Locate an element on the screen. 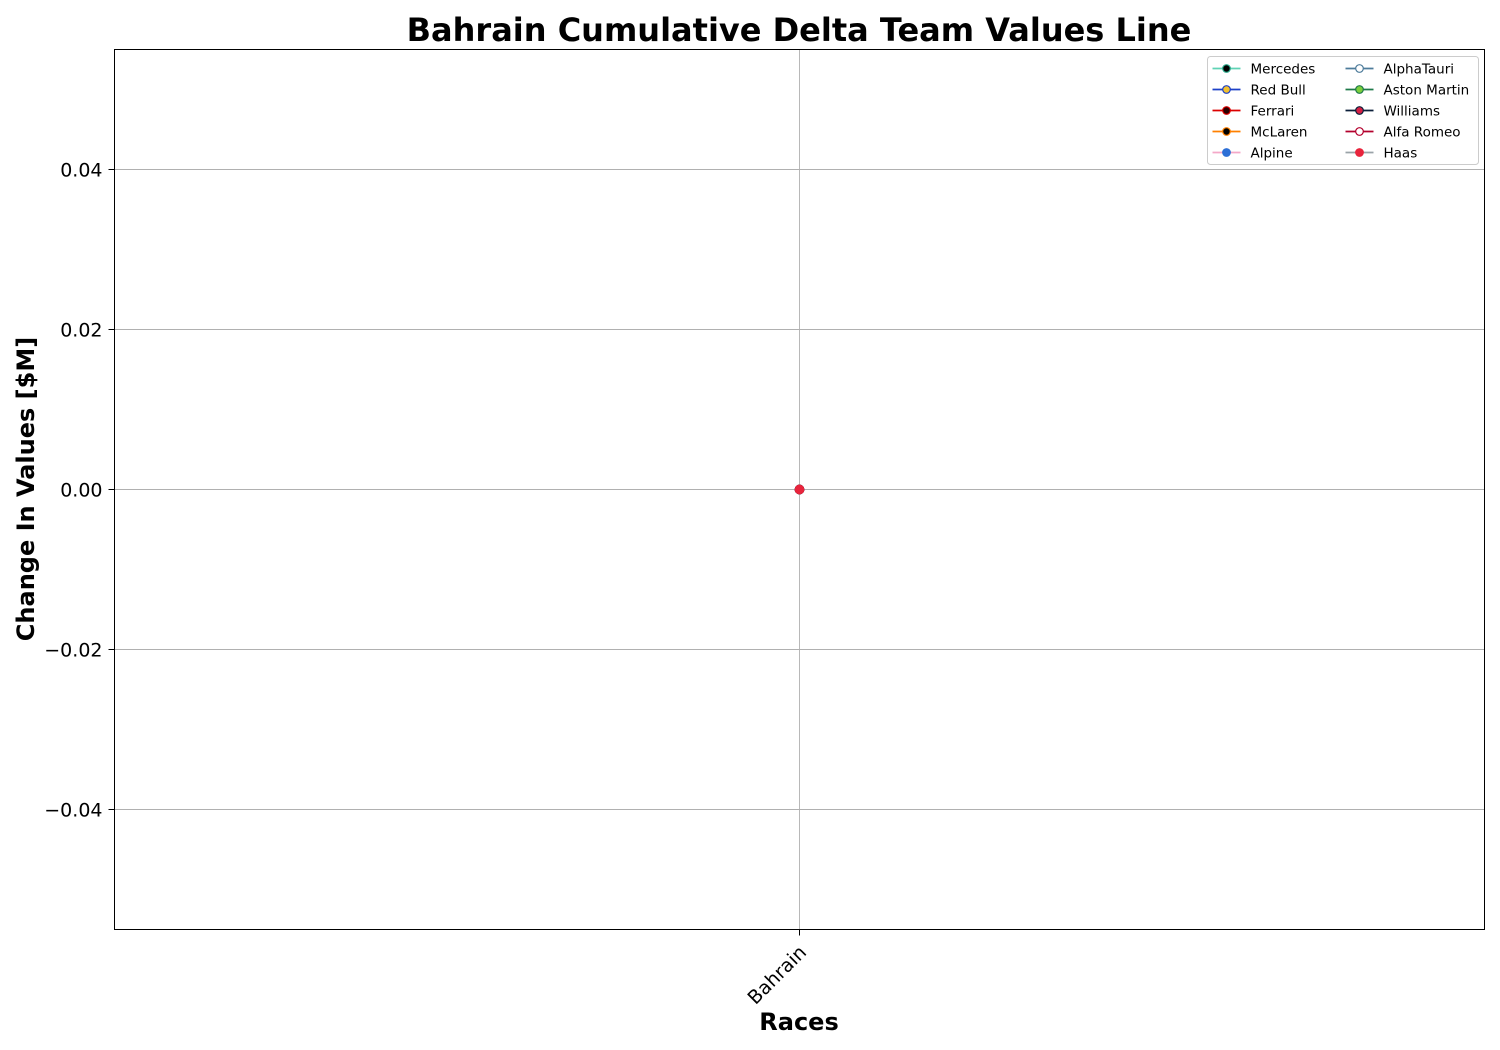 The image size is (1500, 1050). data-point-haas is located at coordinates (799, 489).